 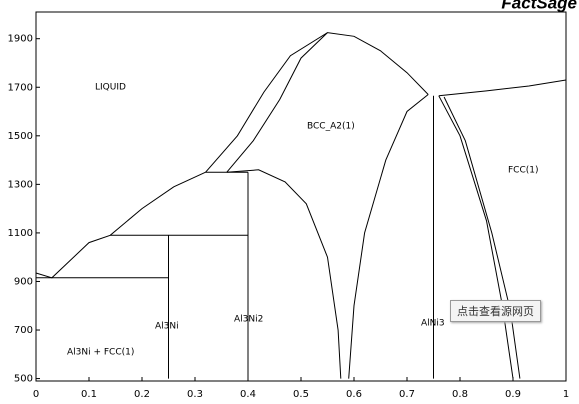 I want to click on chart-title: FactSage, so click(x=539, y=6).